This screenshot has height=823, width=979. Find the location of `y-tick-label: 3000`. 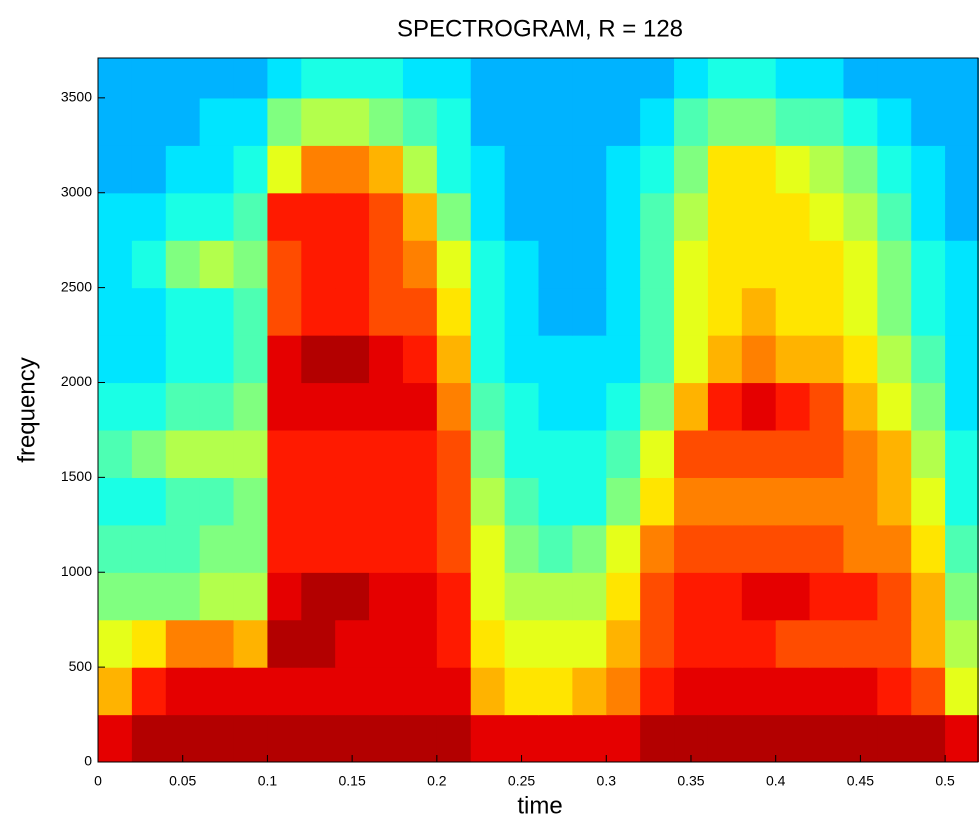

y-tick-label: 3000 is located at coordinates (76, 191).